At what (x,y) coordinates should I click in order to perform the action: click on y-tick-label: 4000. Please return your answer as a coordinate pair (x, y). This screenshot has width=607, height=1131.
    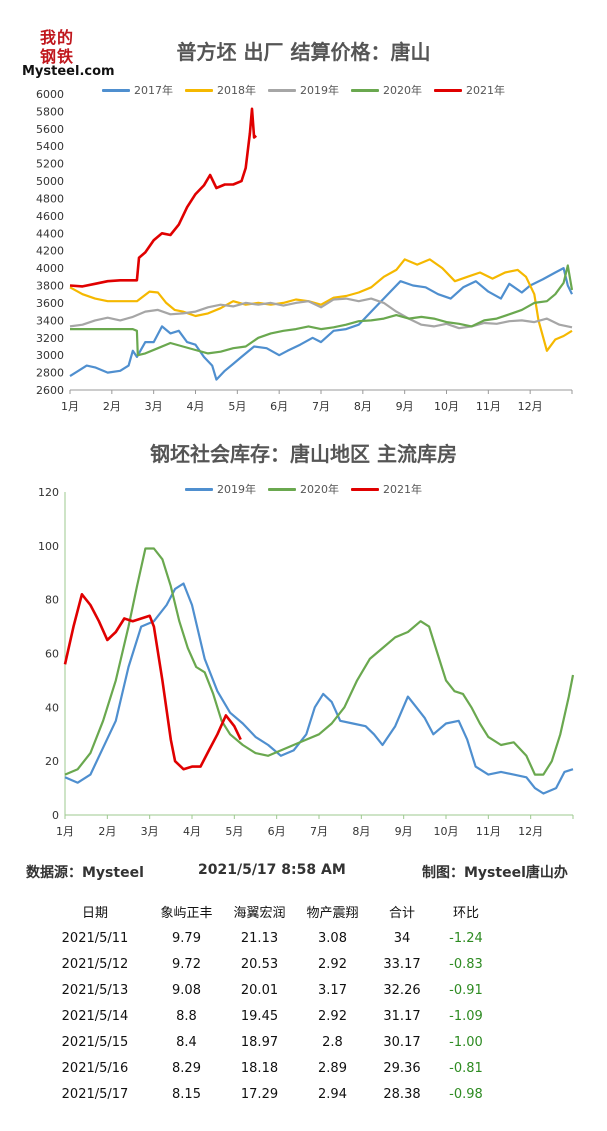
    Looking at the image, I should click on (50, 268).